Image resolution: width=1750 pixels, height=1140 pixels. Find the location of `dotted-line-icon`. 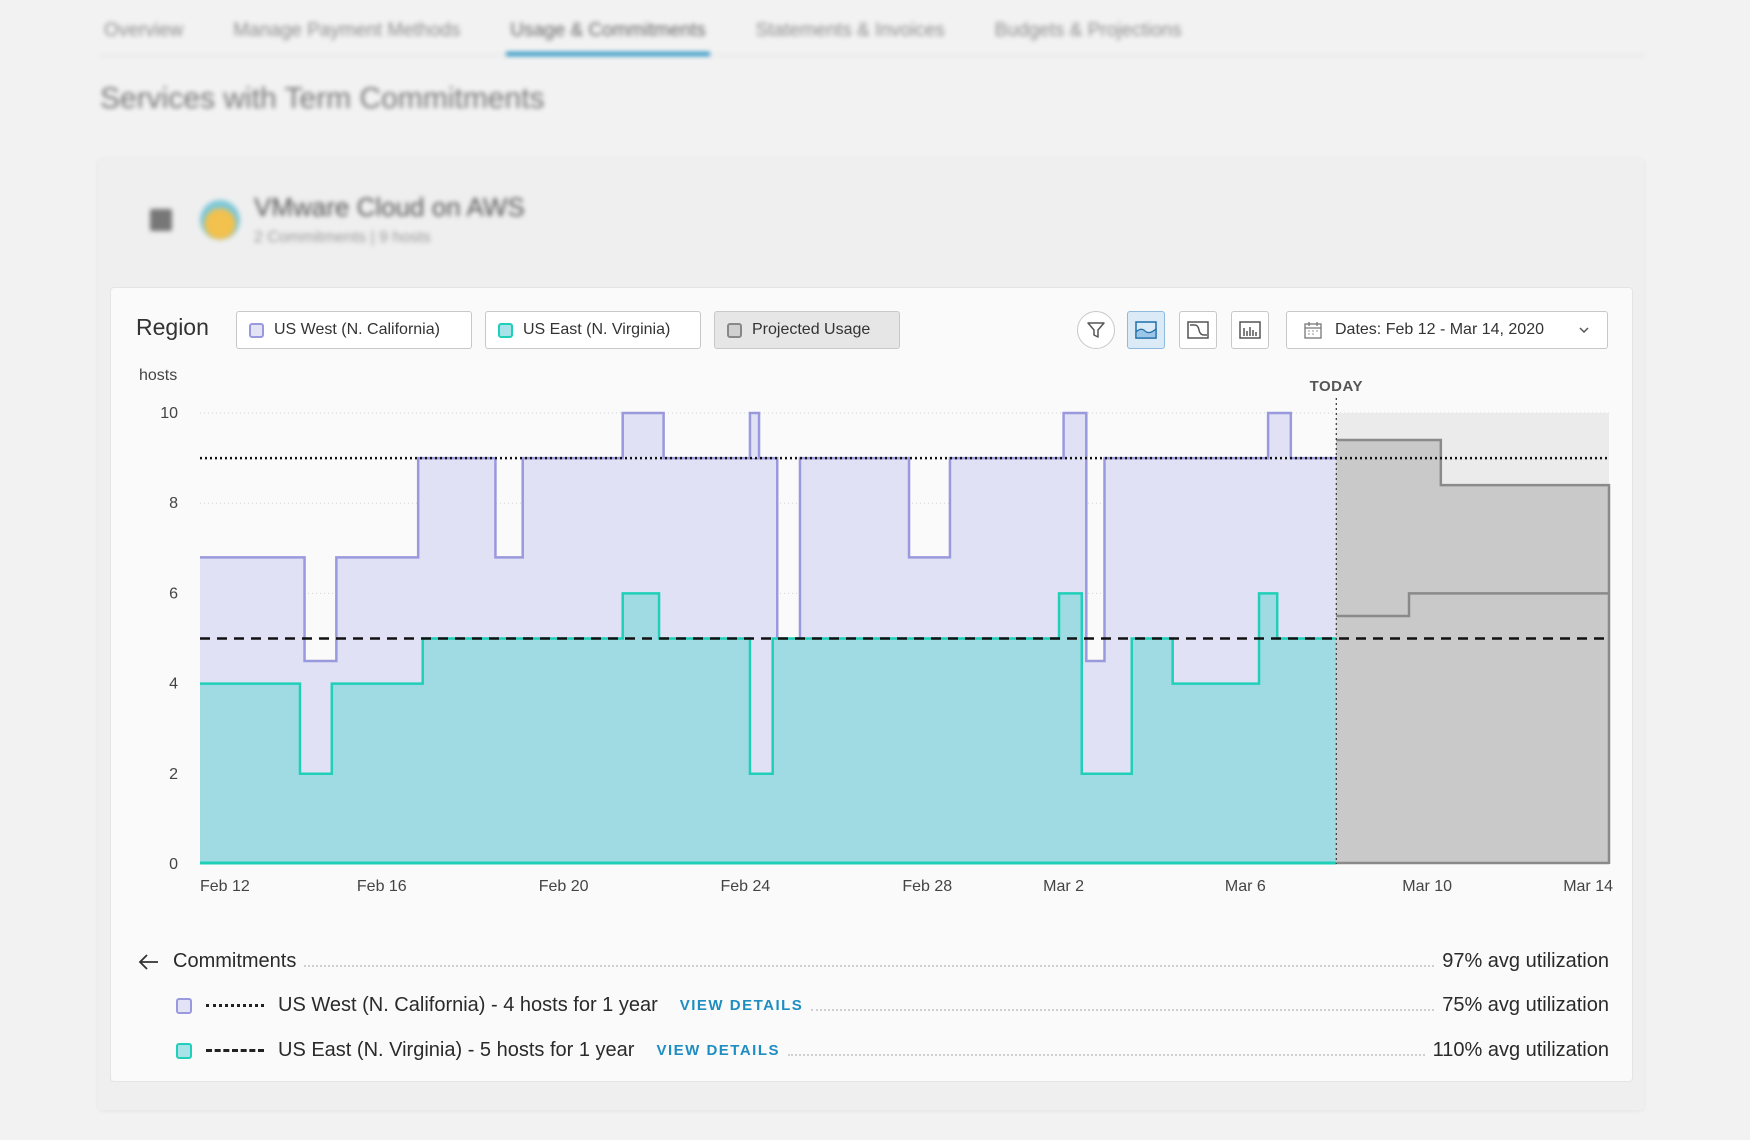

dotted-line-icon is located at coordinates (235, 1005).